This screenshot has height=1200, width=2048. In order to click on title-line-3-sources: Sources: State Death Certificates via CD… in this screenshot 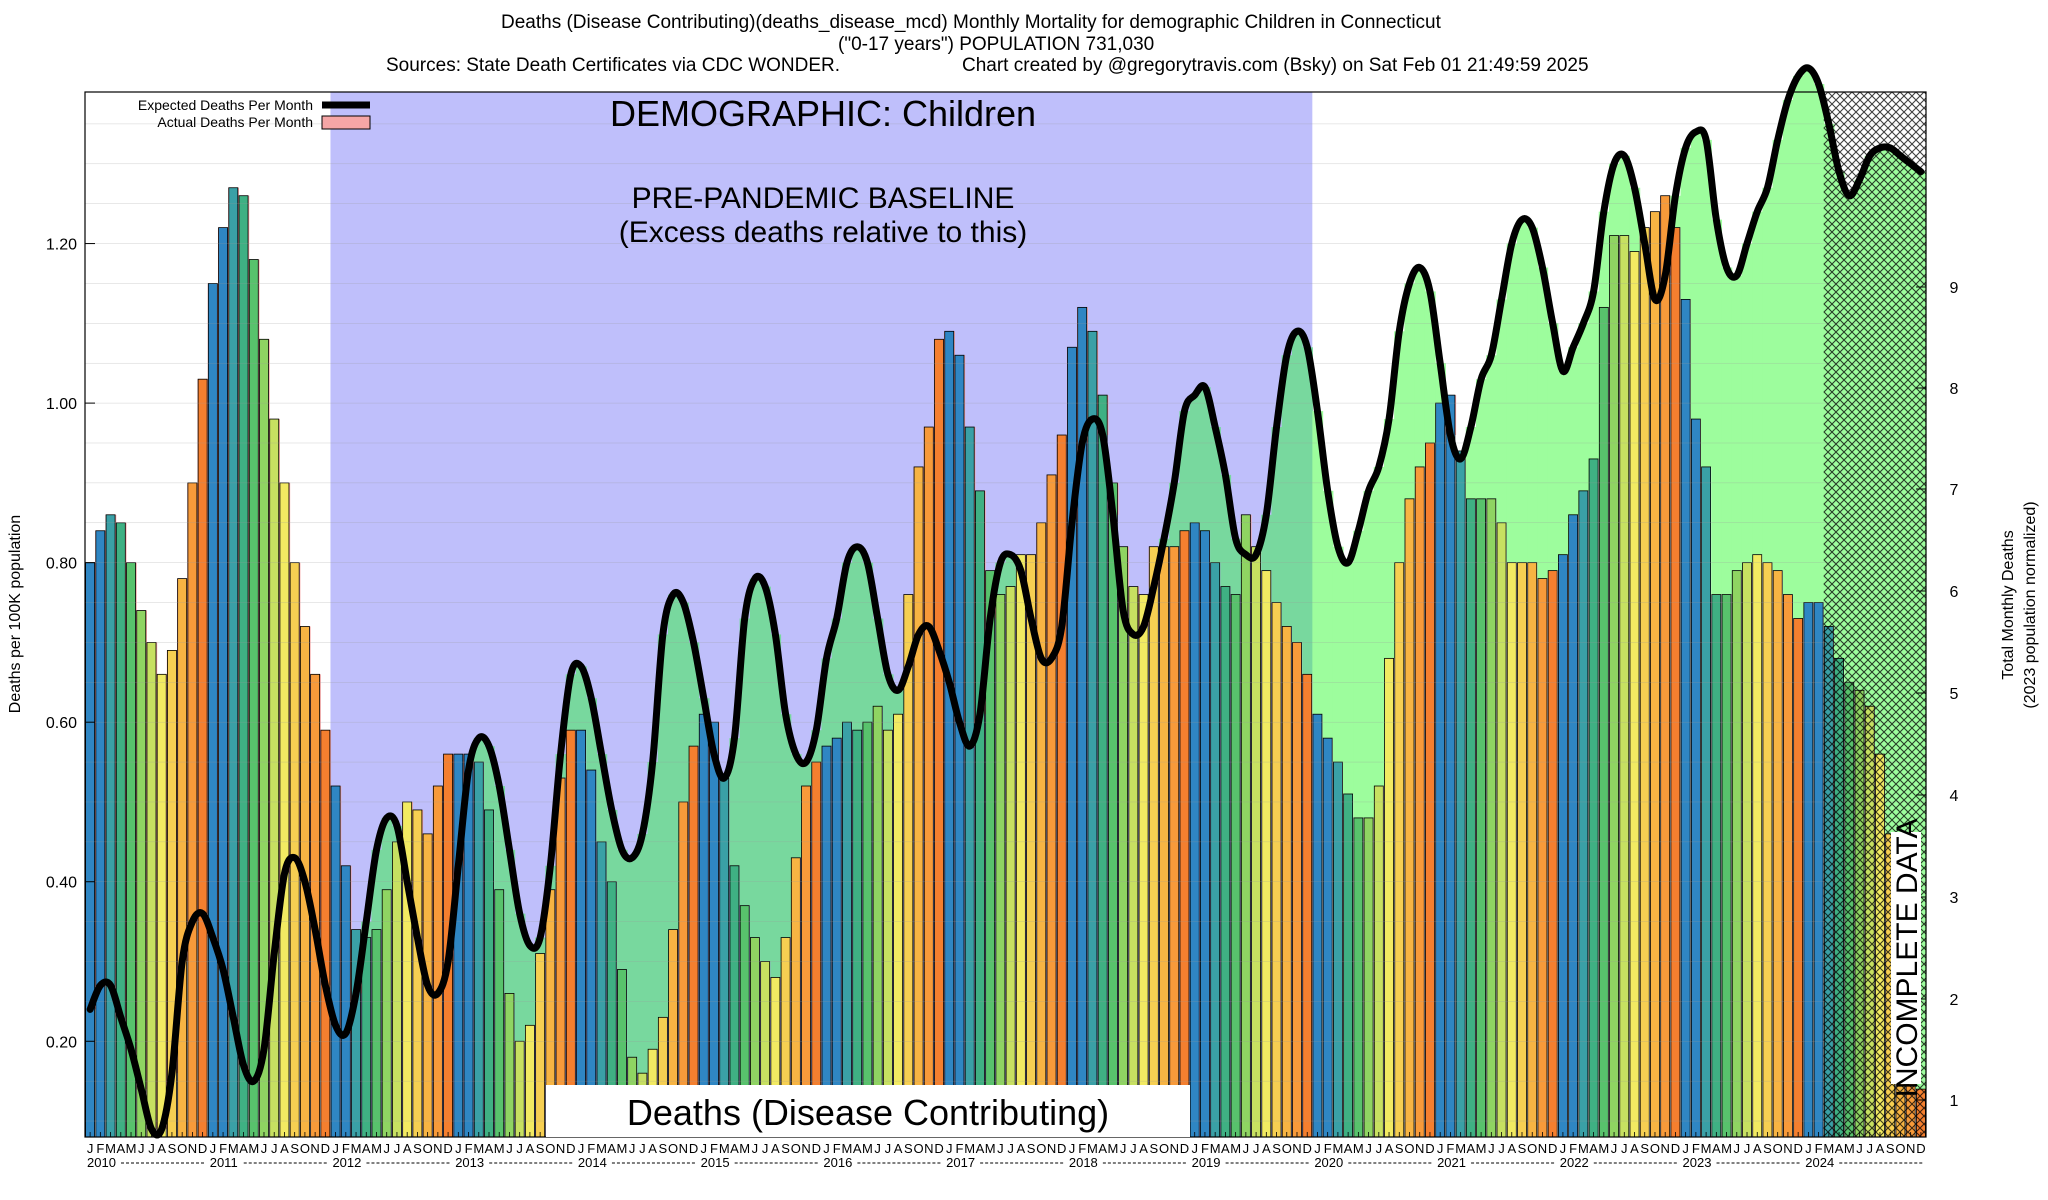, I will do `click(613, 65)`.